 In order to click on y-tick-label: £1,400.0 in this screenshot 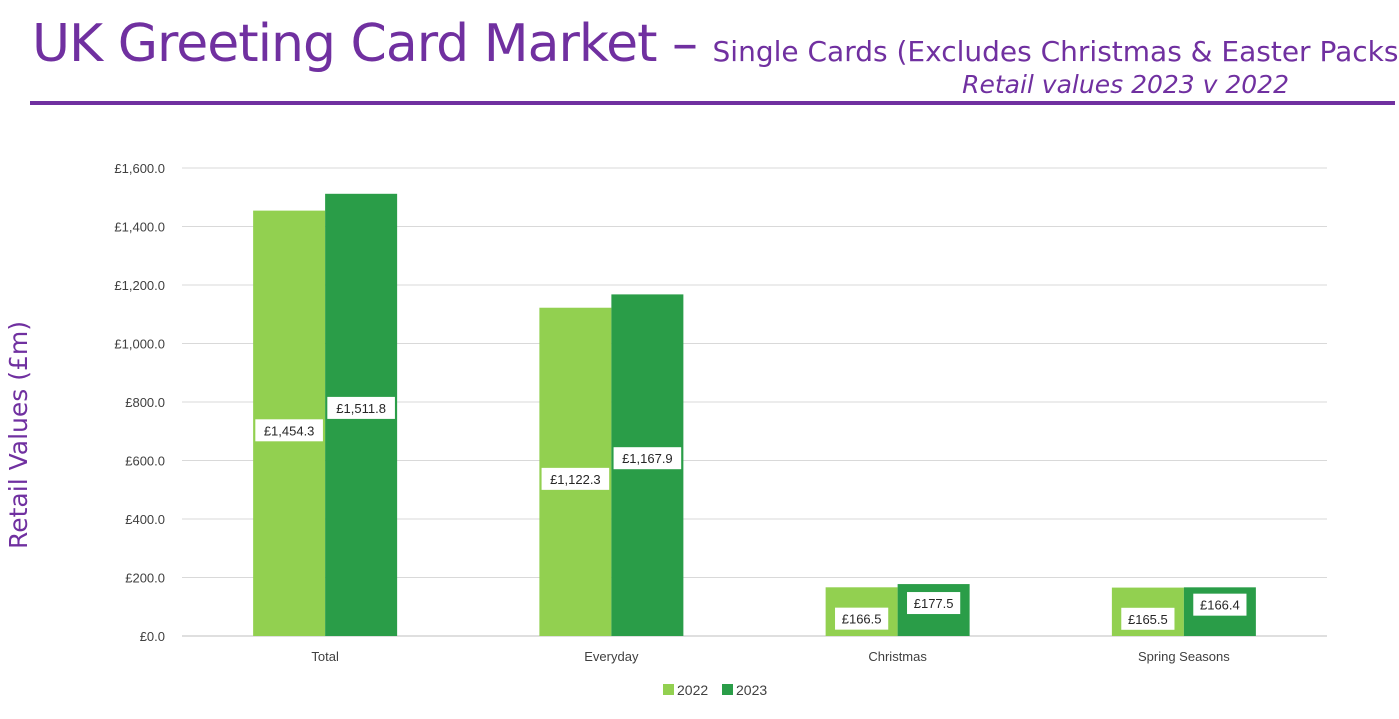, I will do `click(139, 227)`.